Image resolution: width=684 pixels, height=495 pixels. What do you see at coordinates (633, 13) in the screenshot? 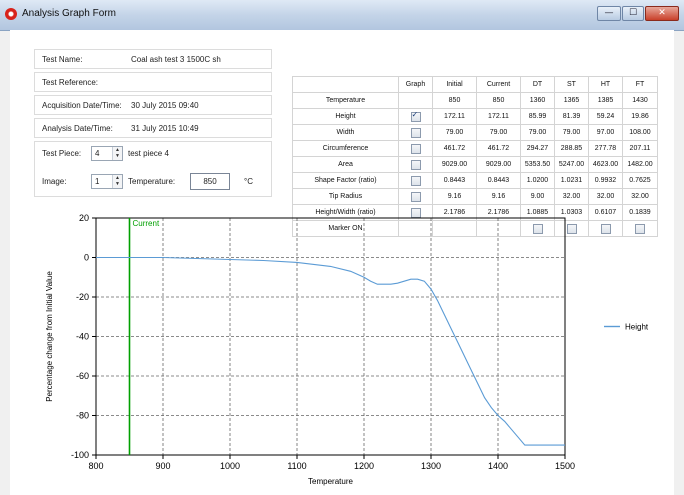
I see `maximize-button: ☐` at bounding box center [633, 13].